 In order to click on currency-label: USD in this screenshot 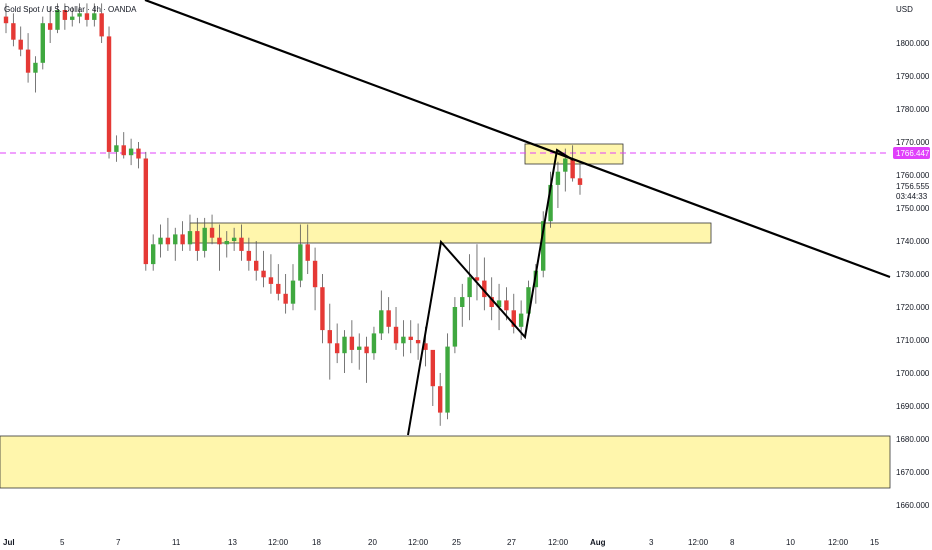, I will do `click(904, 9)`.